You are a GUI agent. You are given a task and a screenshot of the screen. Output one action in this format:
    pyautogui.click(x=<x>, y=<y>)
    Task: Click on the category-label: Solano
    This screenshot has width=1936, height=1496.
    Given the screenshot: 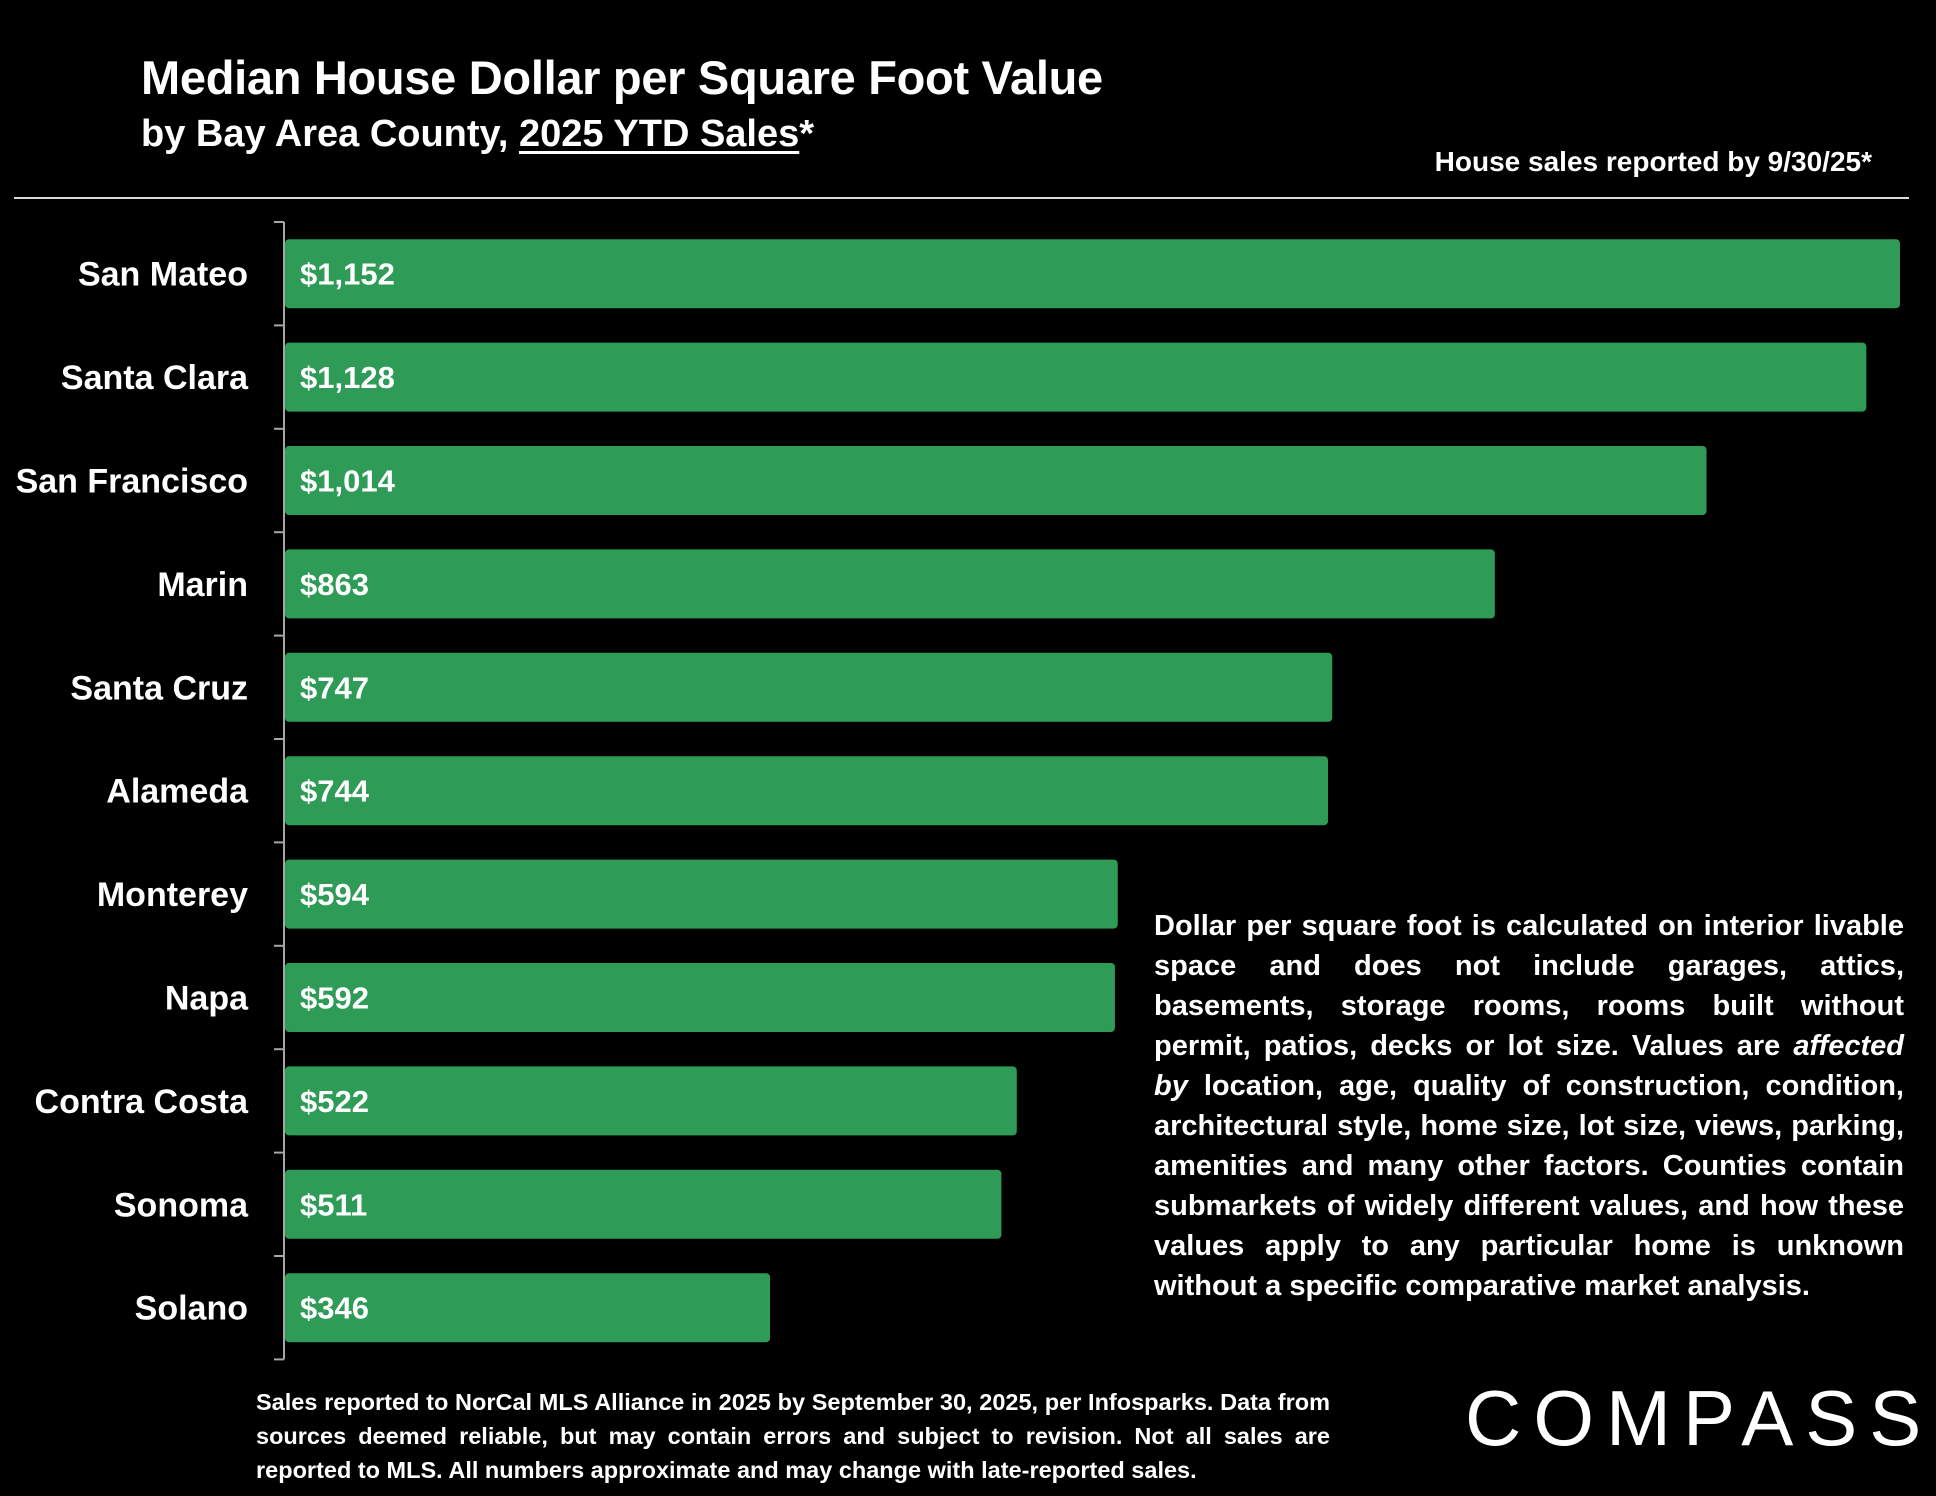 What is the action you would take?
    pyautogui.click(x=191, y=1309)
    